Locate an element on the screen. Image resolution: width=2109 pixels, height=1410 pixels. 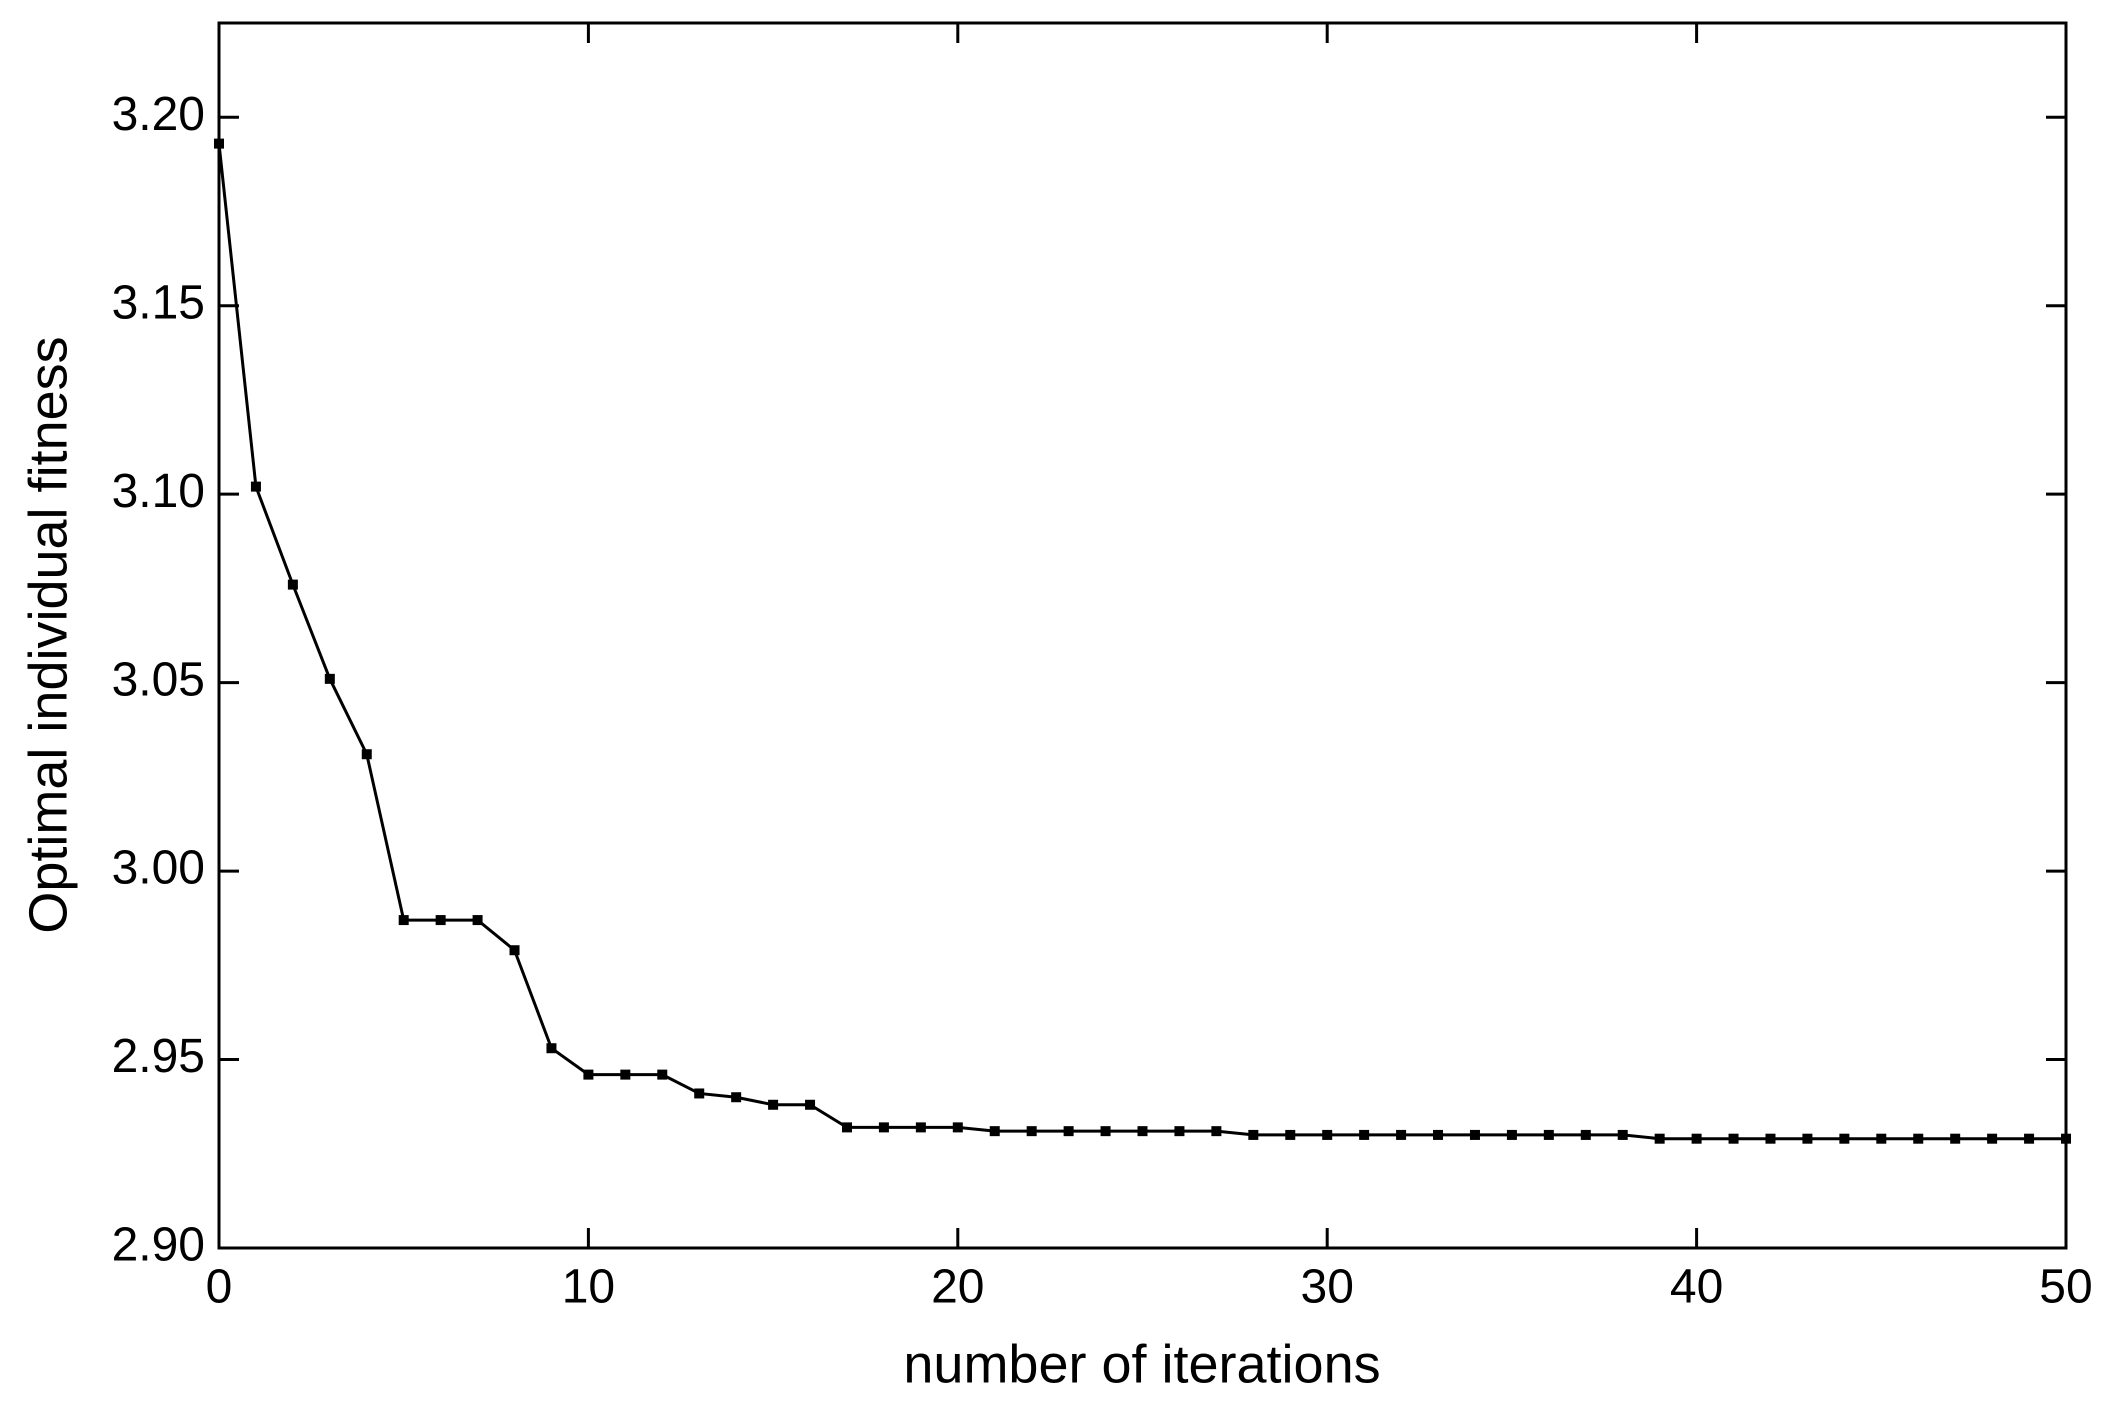
y-tick-label: 3.10 is located at coordinates (158, 491).